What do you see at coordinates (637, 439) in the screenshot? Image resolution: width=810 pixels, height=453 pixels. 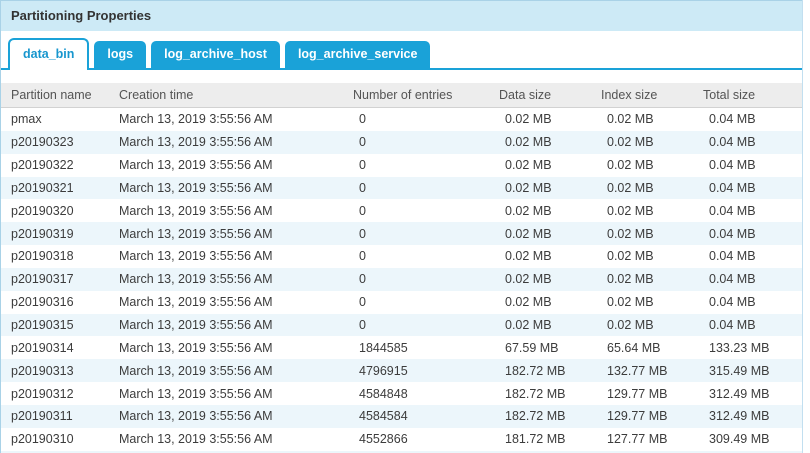 I see `table-cell: 127.77 MB` at bounding box center [637, 439].